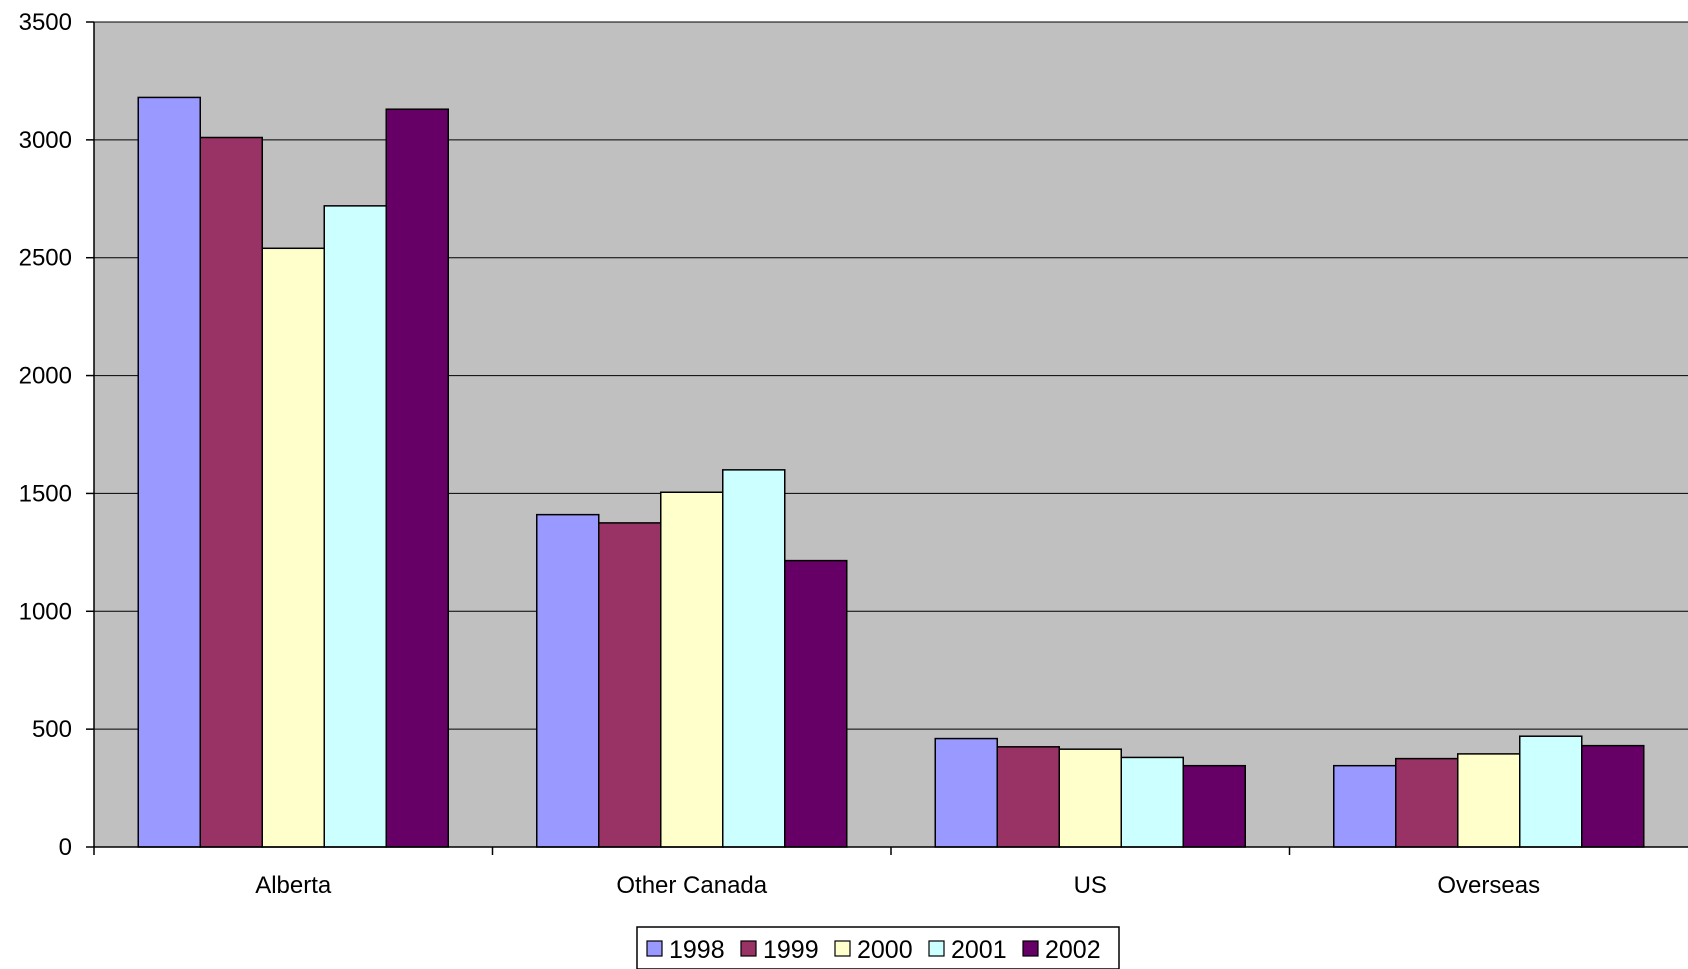 This screenshot has width=1688, height=969. Describe the element at coordinates (1365, 806) in the screenshot. I see `bar-1998-overseas` at that location.